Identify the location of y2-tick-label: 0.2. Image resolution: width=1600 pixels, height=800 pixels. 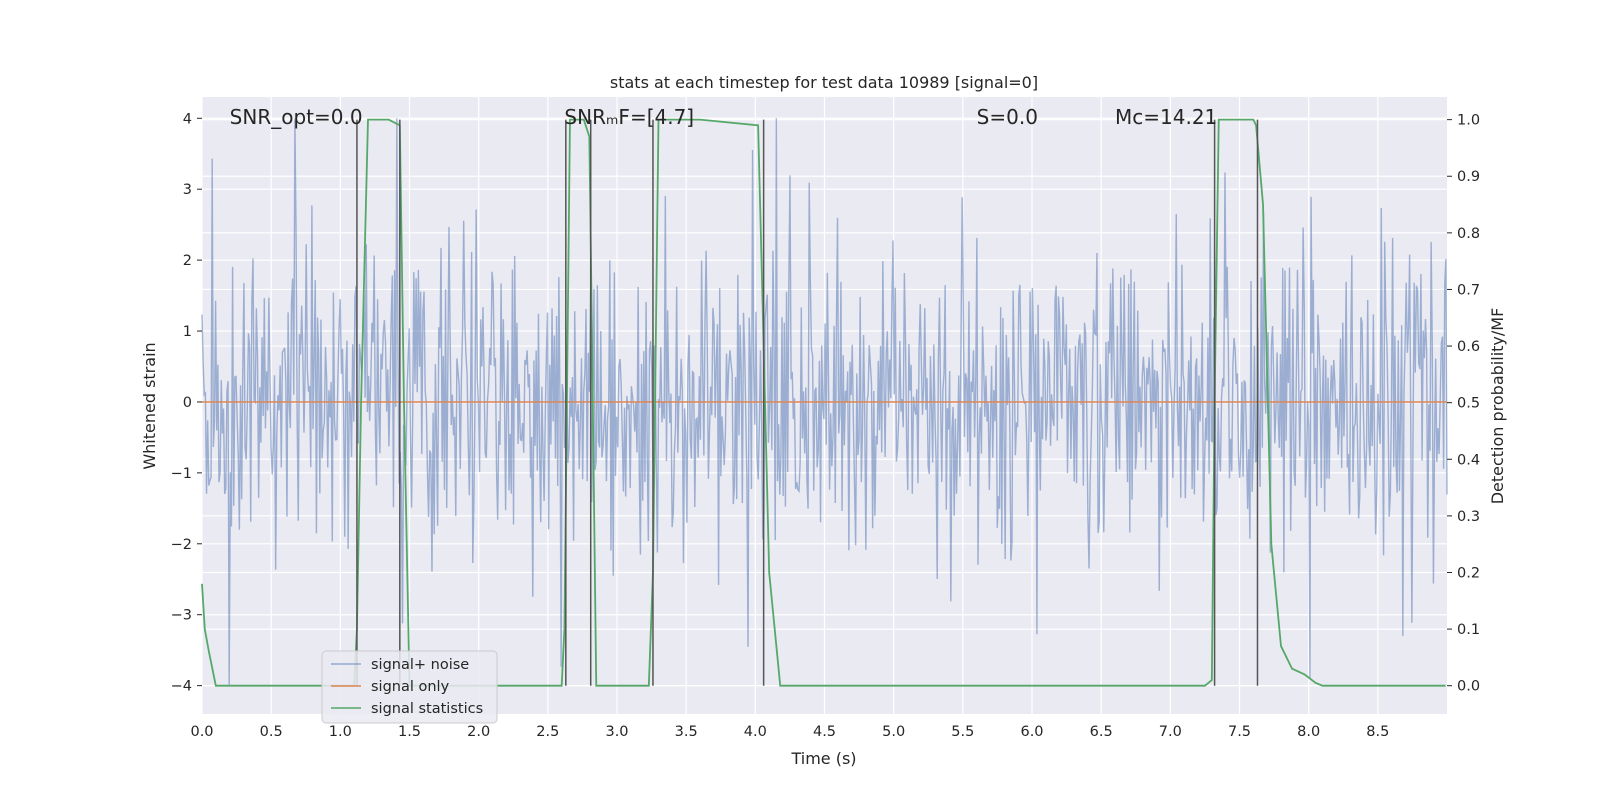
(1468, 573).